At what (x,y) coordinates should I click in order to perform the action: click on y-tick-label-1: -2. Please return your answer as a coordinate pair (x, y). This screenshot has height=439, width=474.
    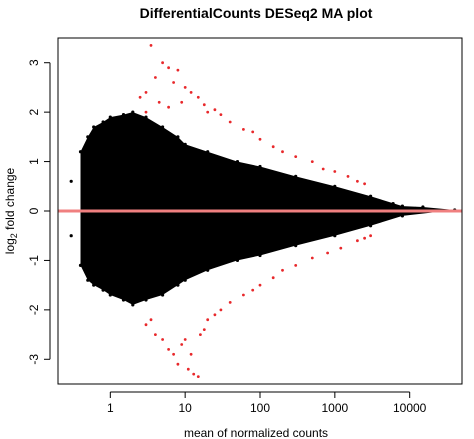
    Looking at the image, I should click on (34, 309).